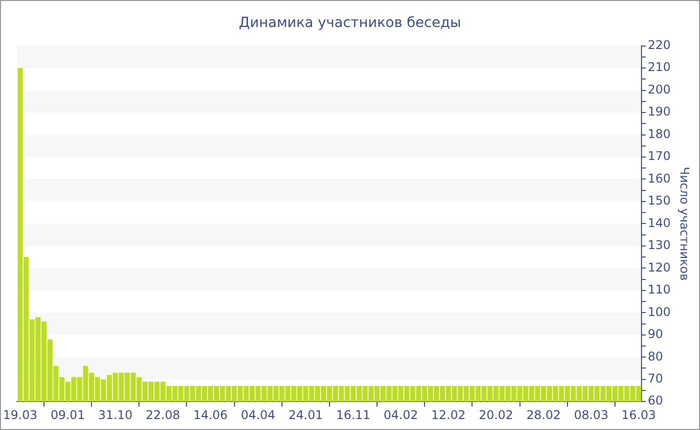  Describe the element at coordinates (655, 401) in the screenshot. I see `y-tick-label: 60` at that location.